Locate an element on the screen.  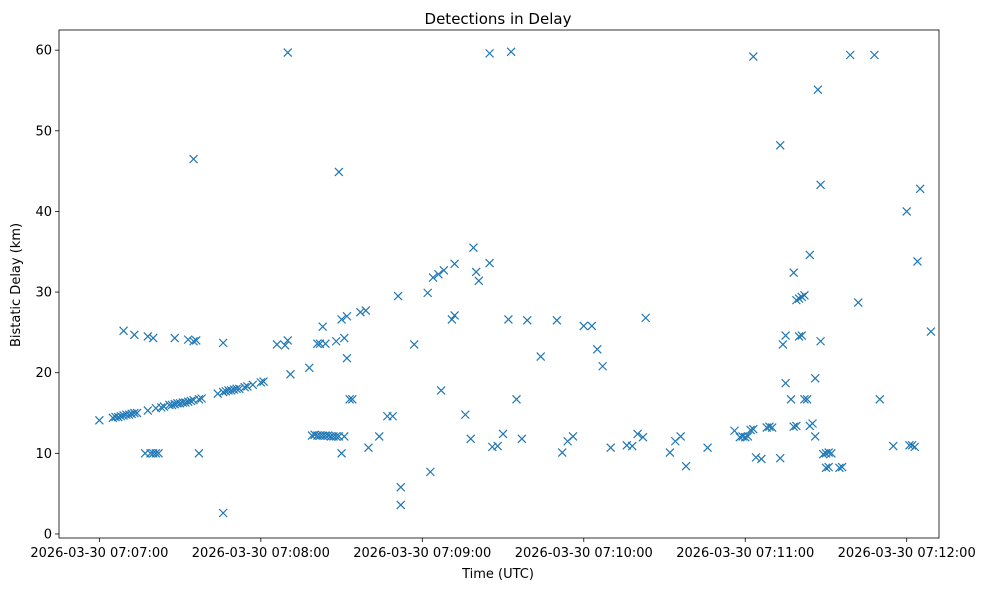
y-tick-label: 50 is located at coordinates (43, 131).